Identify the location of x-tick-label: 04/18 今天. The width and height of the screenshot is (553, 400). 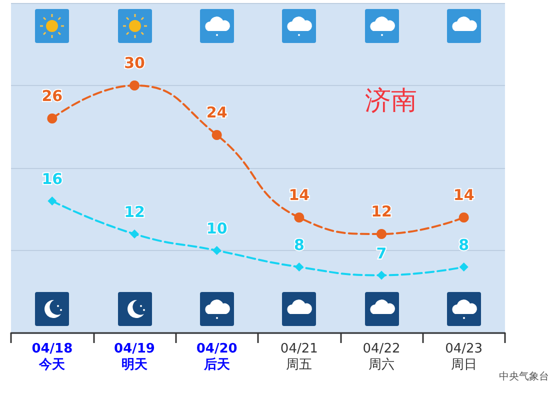
(52, 357).